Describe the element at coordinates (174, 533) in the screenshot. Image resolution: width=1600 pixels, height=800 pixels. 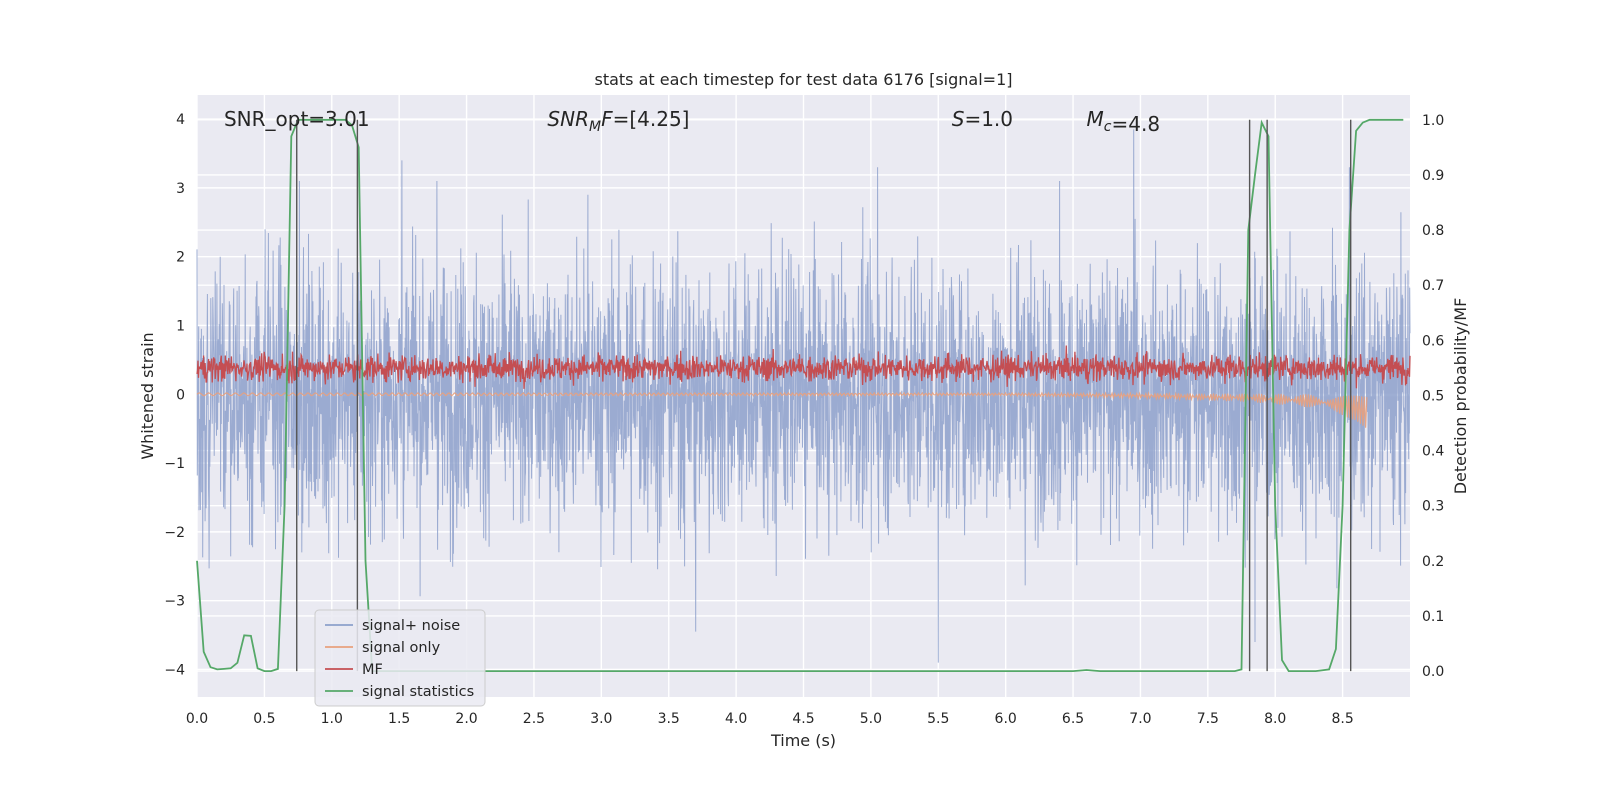
I see `y-left-tick-label: −2` at that location.